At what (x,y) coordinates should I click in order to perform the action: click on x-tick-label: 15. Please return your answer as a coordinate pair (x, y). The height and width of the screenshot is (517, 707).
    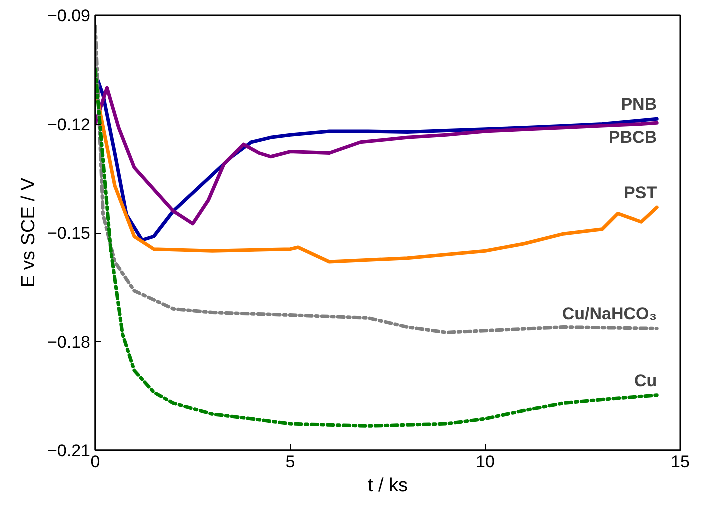
    Looking at the image, I should click on (680, 462).